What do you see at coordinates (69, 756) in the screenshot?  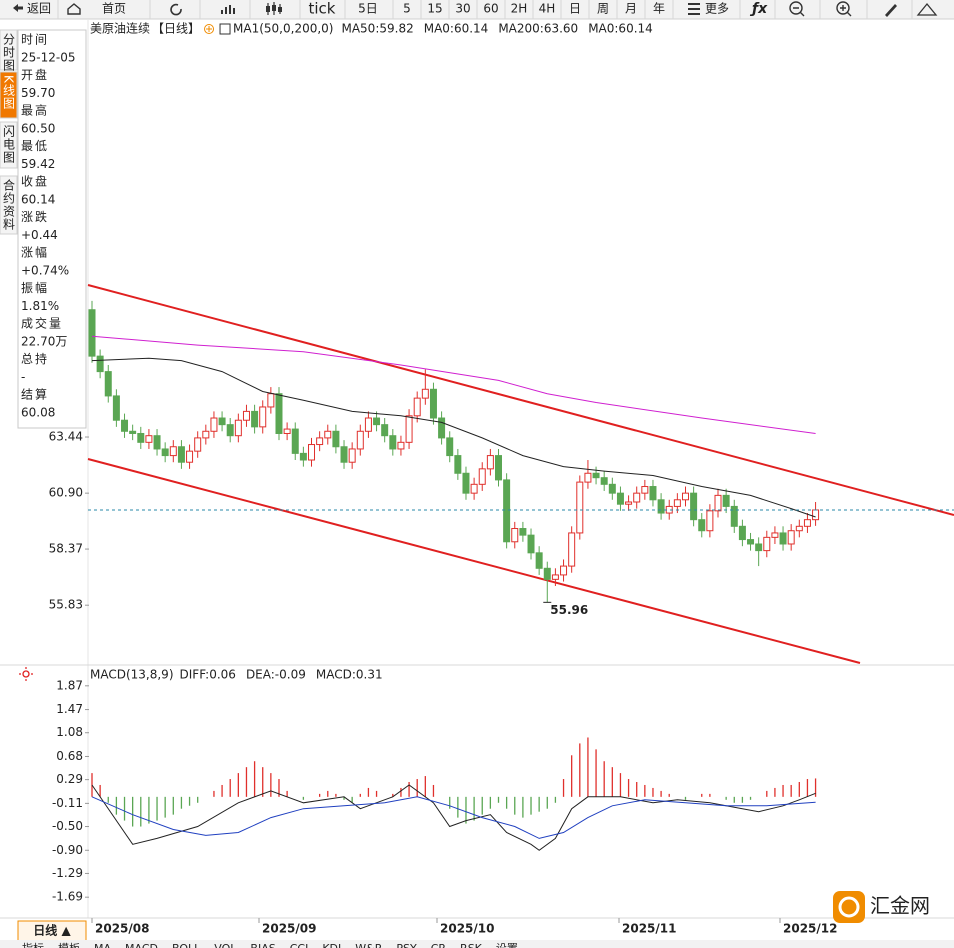 I see `y-tick-label: 0.68` at bounding box center [69, 756].